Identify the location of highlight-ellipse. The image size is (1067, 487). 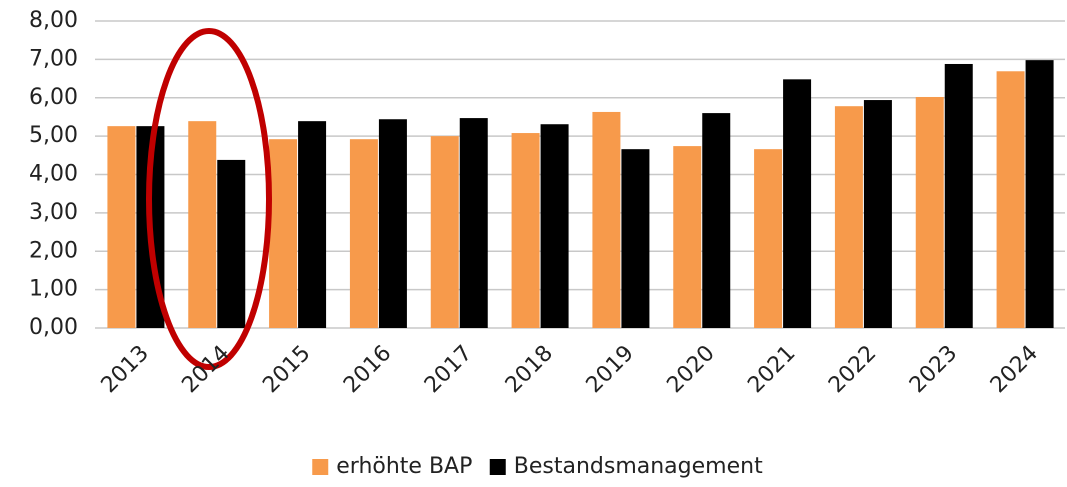
(209, 199).